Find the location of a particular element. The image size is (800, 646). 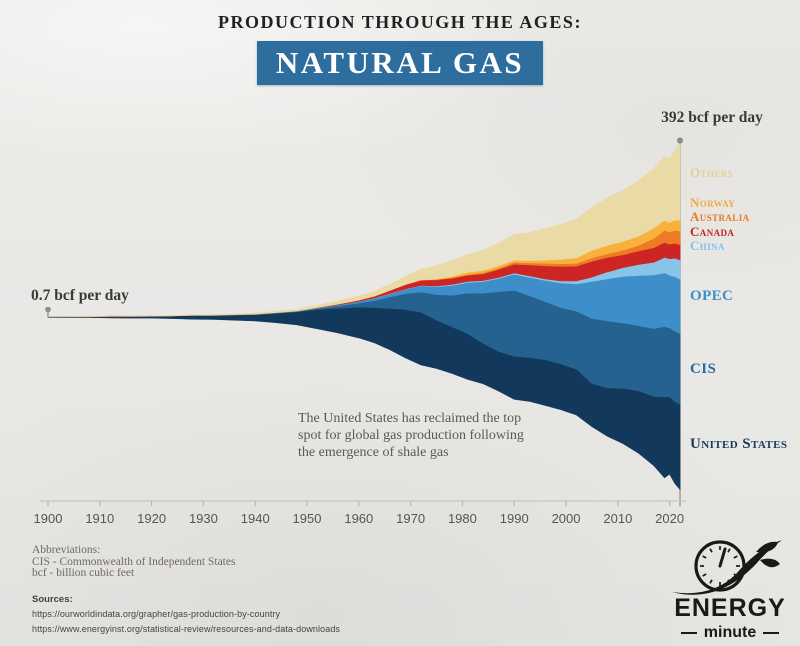

leaf-right is located at coordinates (770, 563).